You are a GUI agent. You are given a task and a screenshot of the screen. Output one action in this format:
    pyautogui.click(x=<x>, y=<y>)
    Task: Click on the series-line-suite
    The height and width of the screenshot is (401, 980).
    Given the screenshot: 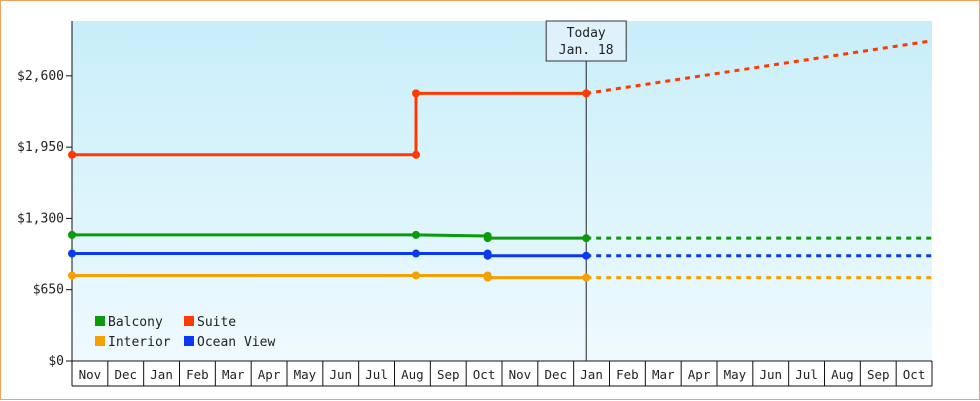 What is the action you would take?
    pyautogui.click(x=329, y=124)
    